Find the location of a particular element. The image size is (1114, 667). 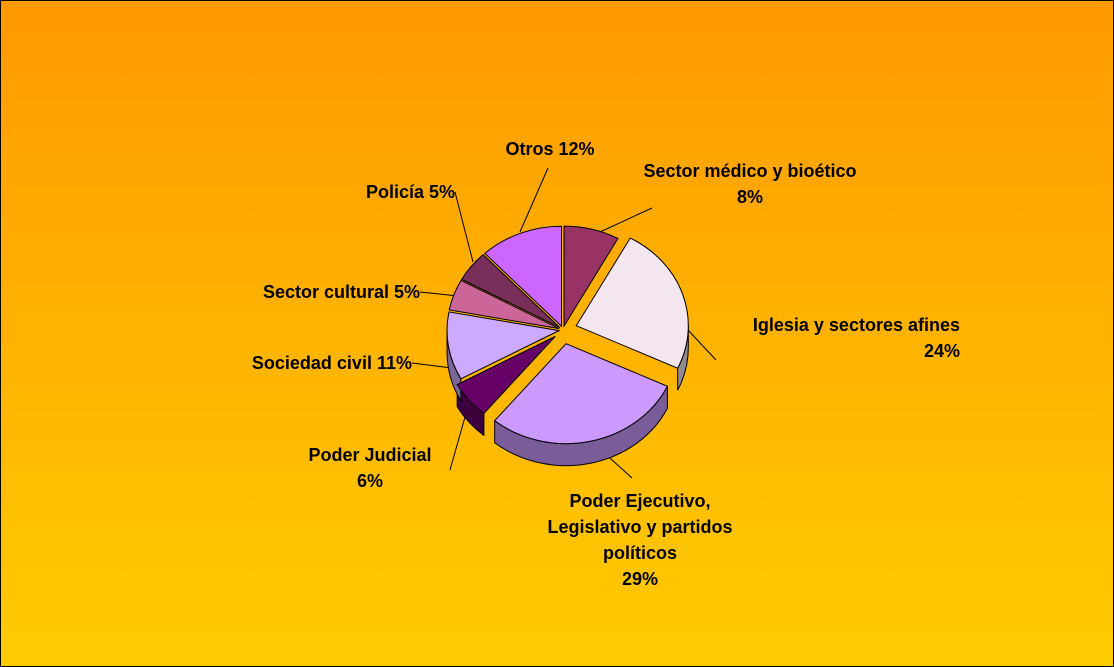

pie is located at coordinates (567, 346).